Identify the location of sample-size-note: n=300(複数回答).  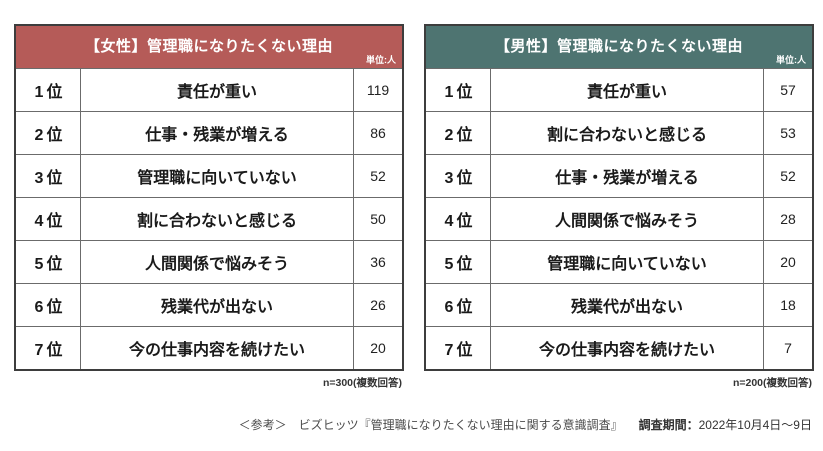
(362, 383).